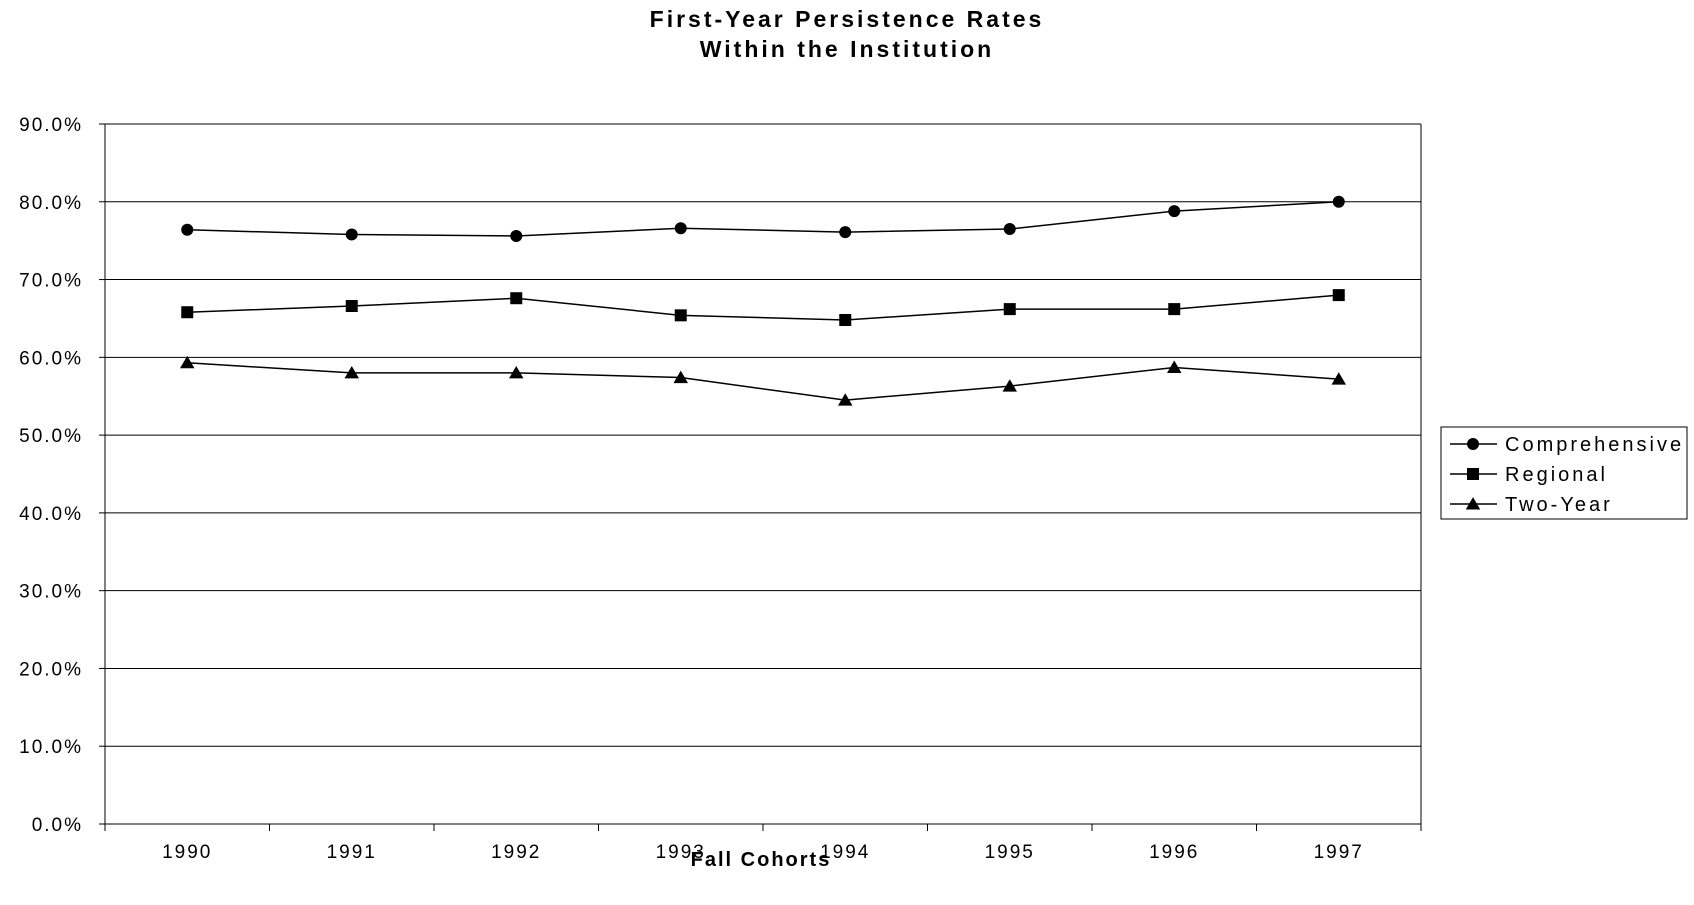 This screenshot has height=905, width=1694. Describe the element at coordinates (51, 358) in the screenshot. I see `y-tick-label: 60.0%` at that location.